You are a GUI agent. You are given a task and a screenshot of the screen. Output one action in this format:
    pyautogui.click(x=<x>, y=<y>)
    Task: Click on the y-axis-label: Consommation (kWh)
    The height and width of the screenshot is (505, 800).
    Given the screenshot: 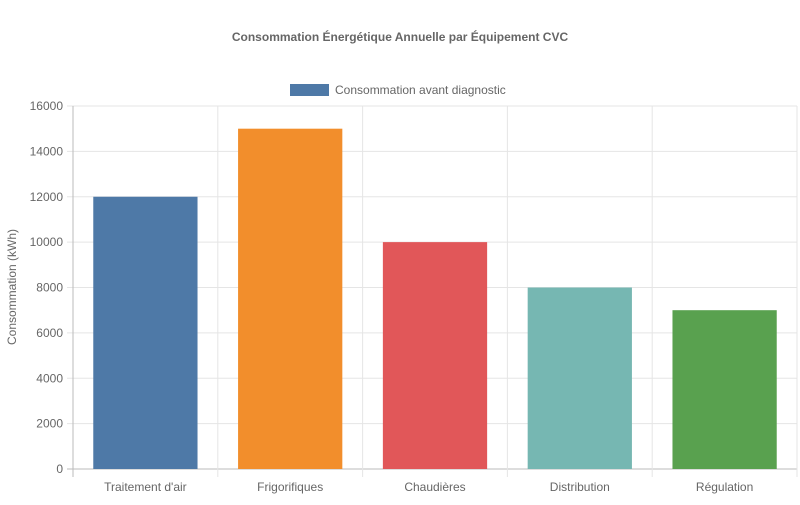 What is the action you would take?
    pyautogui.click(x=12, y=287)
    